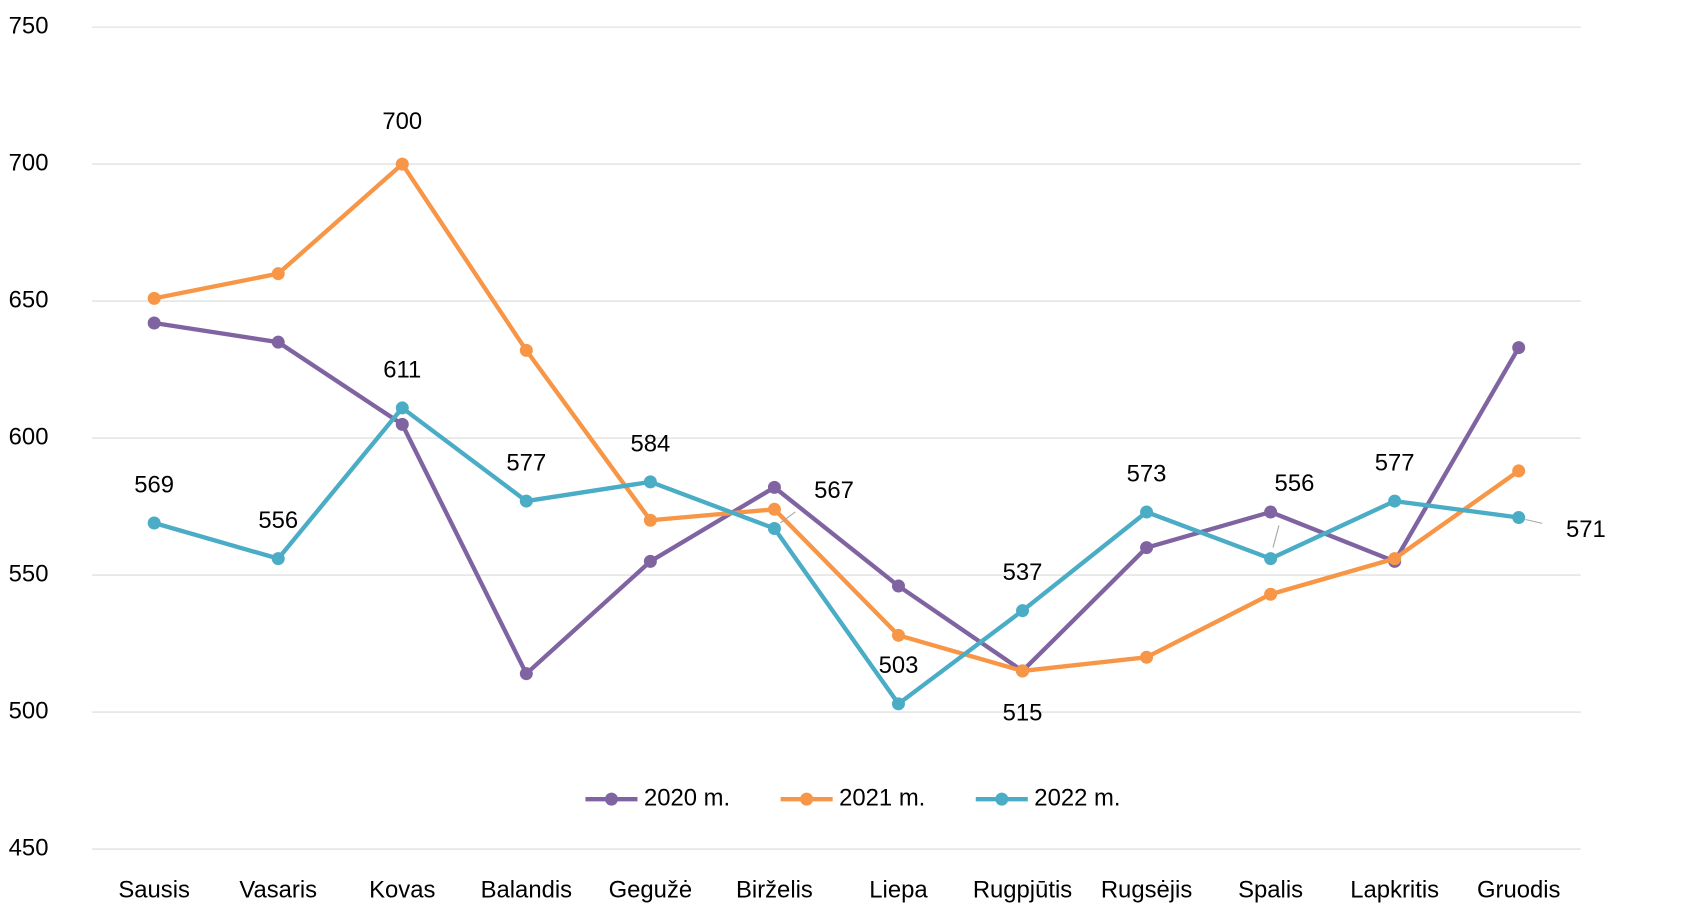  What do you see at coordinates (29, 710) in the screenshot?
I see `y-tick-label: 500` at bounding box center [29, 710].